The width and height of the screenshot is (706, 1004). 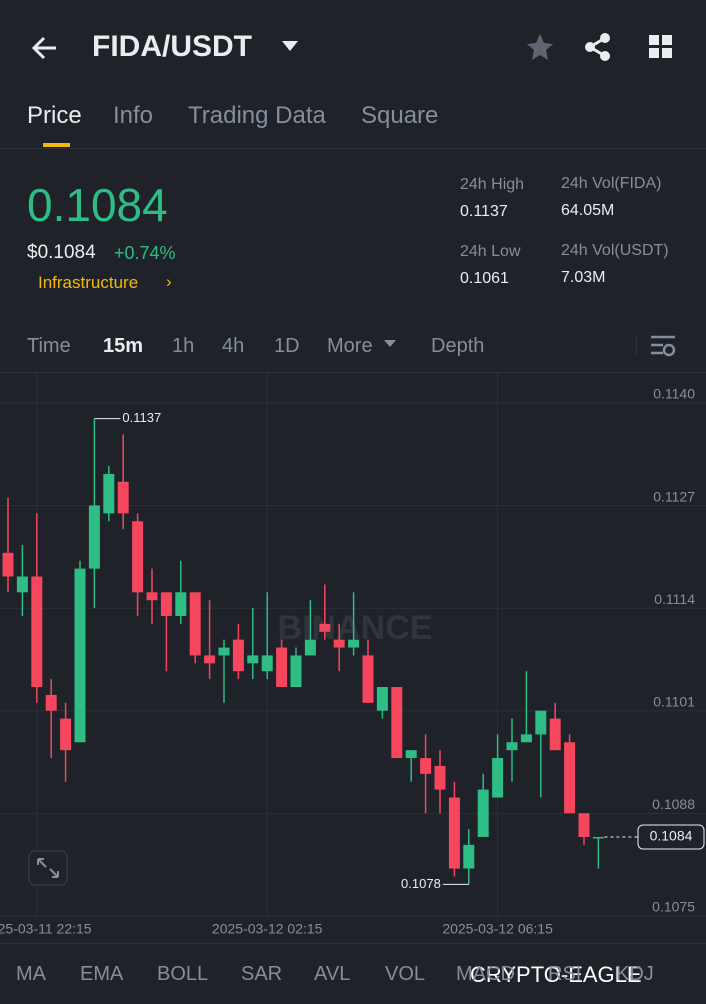 What do you see at coordinates (673, 907) in the screenshot?
I see `y-tick-label: 0.1075` at bounding box center [673, 907].